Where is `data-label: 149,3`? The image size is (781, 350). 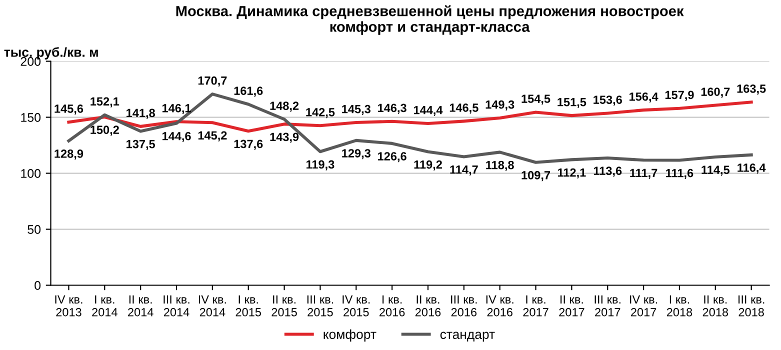
data-label: 149,3 is located at coordinates (500, 105).